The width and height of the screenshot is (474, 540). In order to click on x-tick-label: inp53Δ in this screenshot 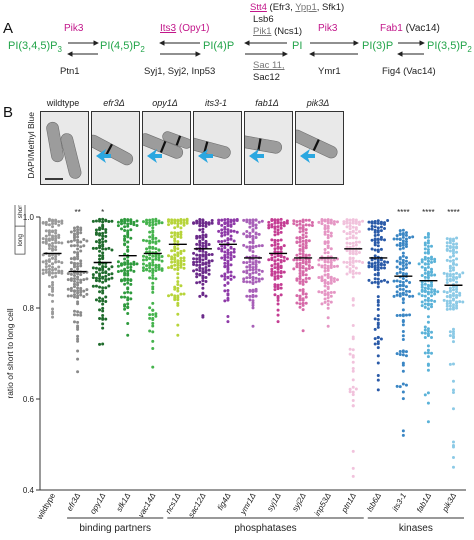, I will do `click(323, 505)`.